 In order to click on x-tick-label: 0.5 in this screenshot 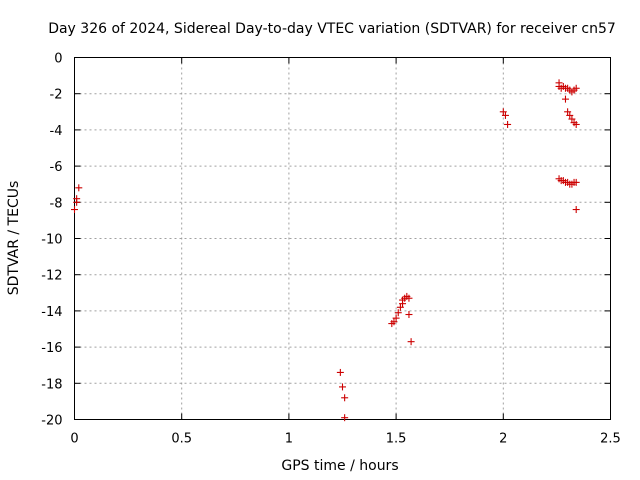, I will do `click(181, 439)`.